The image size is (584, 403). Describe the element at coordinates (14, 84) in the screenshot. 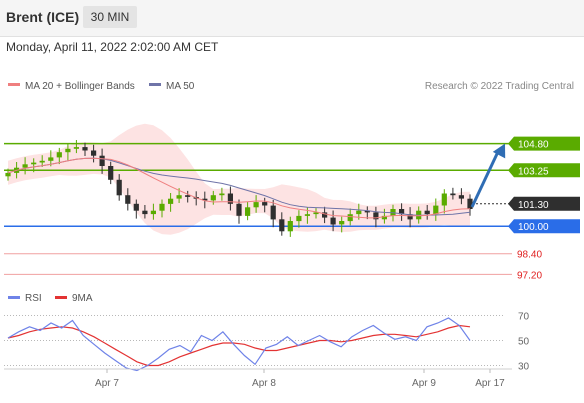

I see `ma20-legend-swatch` at that location.